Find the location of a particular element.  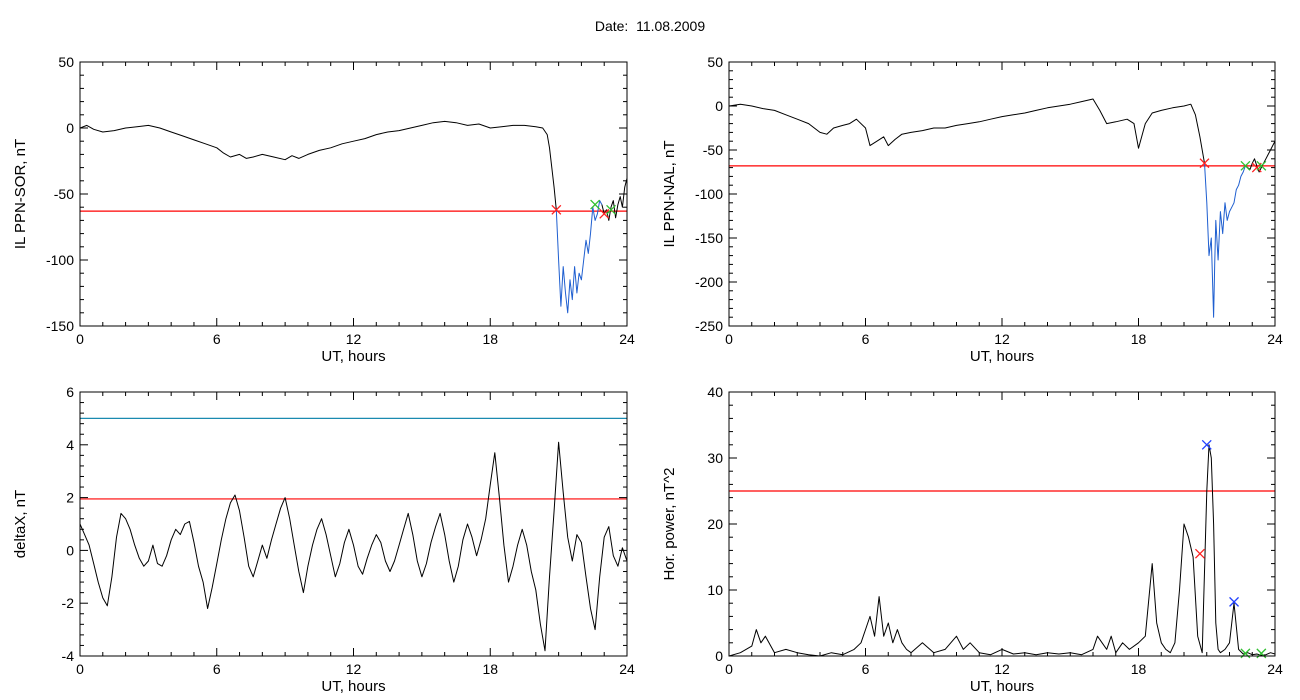

y-tick-label: -4 is located at coordinates (68, 656).